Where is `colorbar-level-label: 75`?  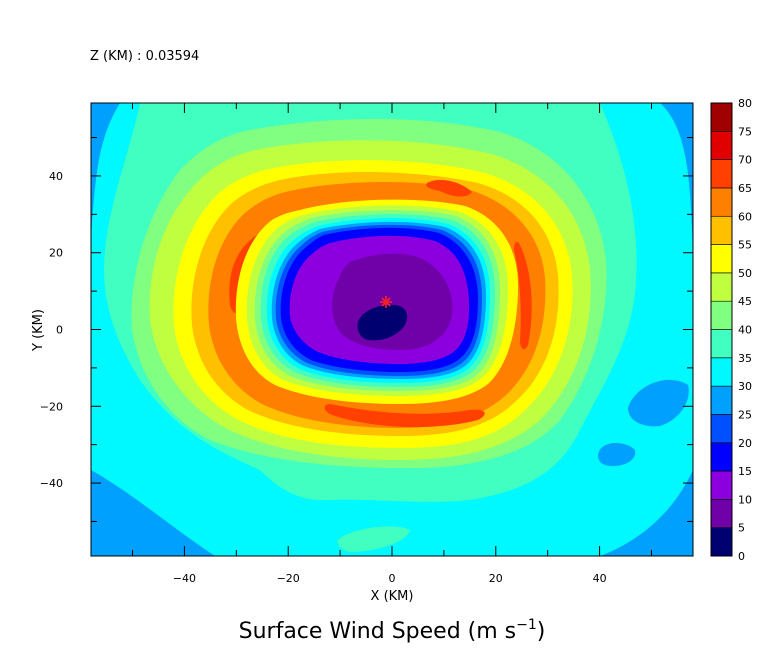 colorbar-level-label: 75 is located at coordinates (745, 131).